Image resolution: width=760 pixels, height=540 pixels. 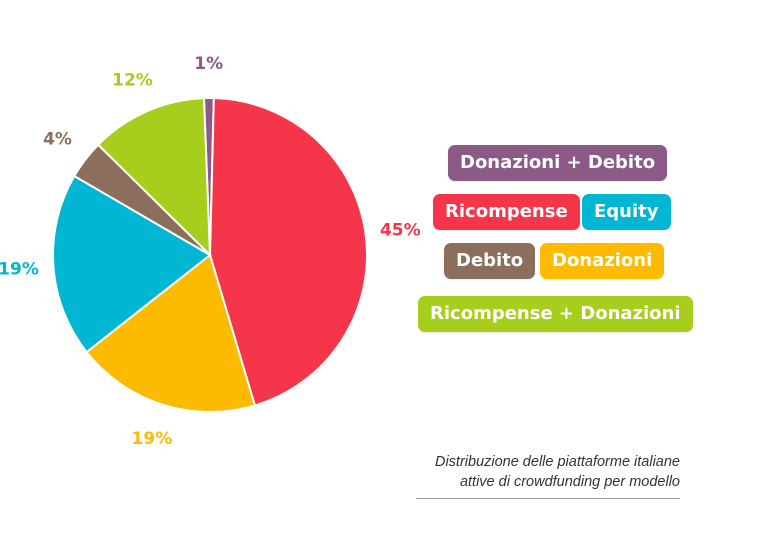 What do you see at coordinates (171, 333) in the screenshot?
I see `pie-slice-donazioni` at bounding box center [171, 333].